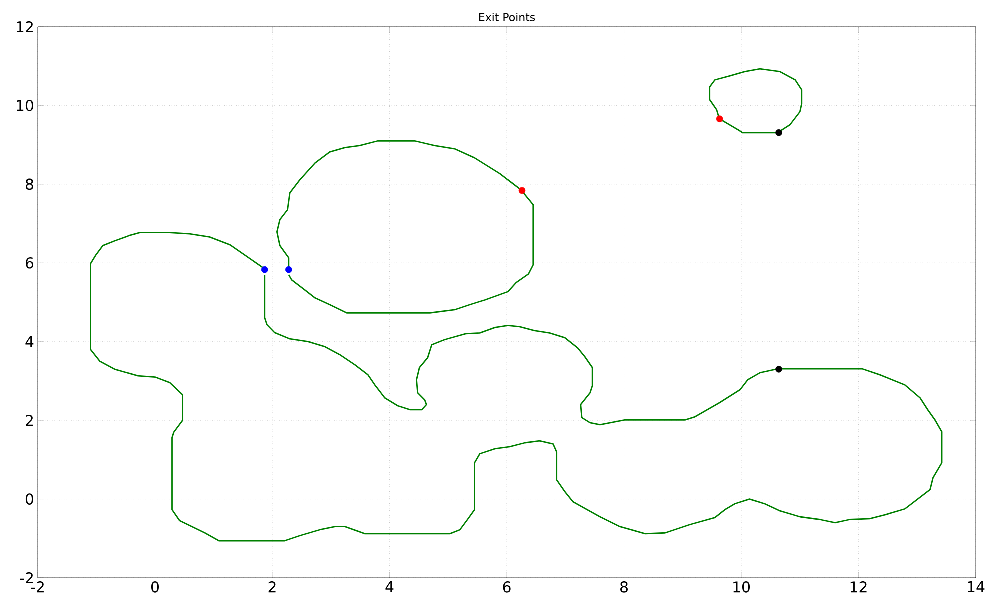 Image resolution: width=994 pixels, height=601 pixels. Describe the element at coordinates (390, 587) in the screenshot. I see `x-tick-label: 4` at that location.